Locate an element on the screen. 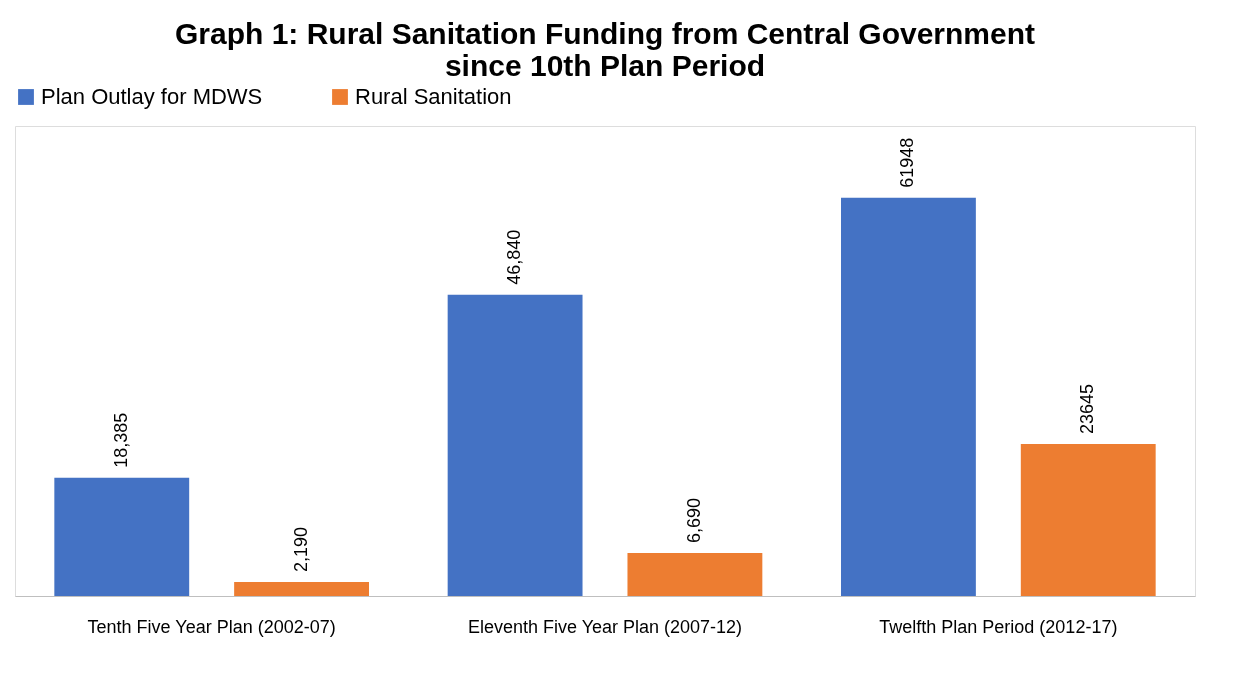 Image resolution: width=1247 pixels, height=682 pixels. x-tick-label: Eleventh Five Year Plan (2007-12) is located at coordinates (605, 626).